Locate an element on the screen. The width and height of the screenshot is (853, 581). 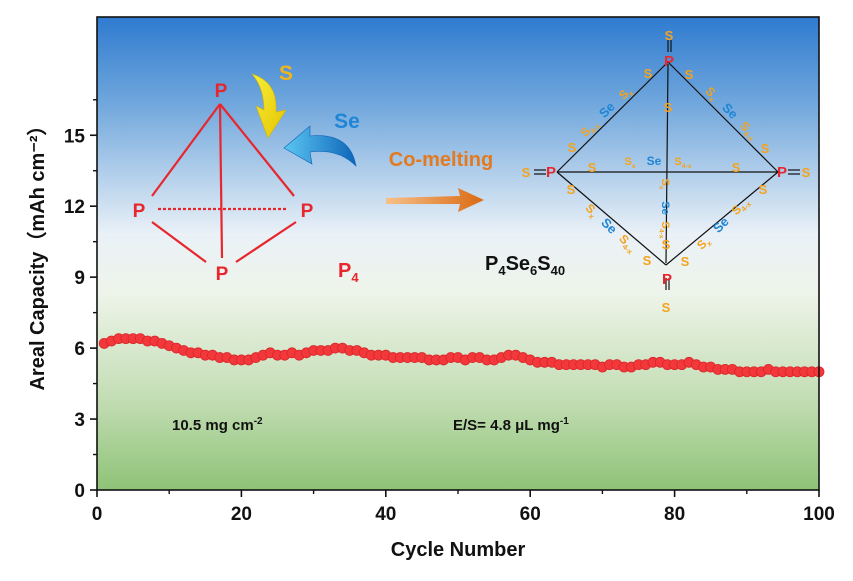
y-tick-label: 15 is located at coordinates (75, 136).